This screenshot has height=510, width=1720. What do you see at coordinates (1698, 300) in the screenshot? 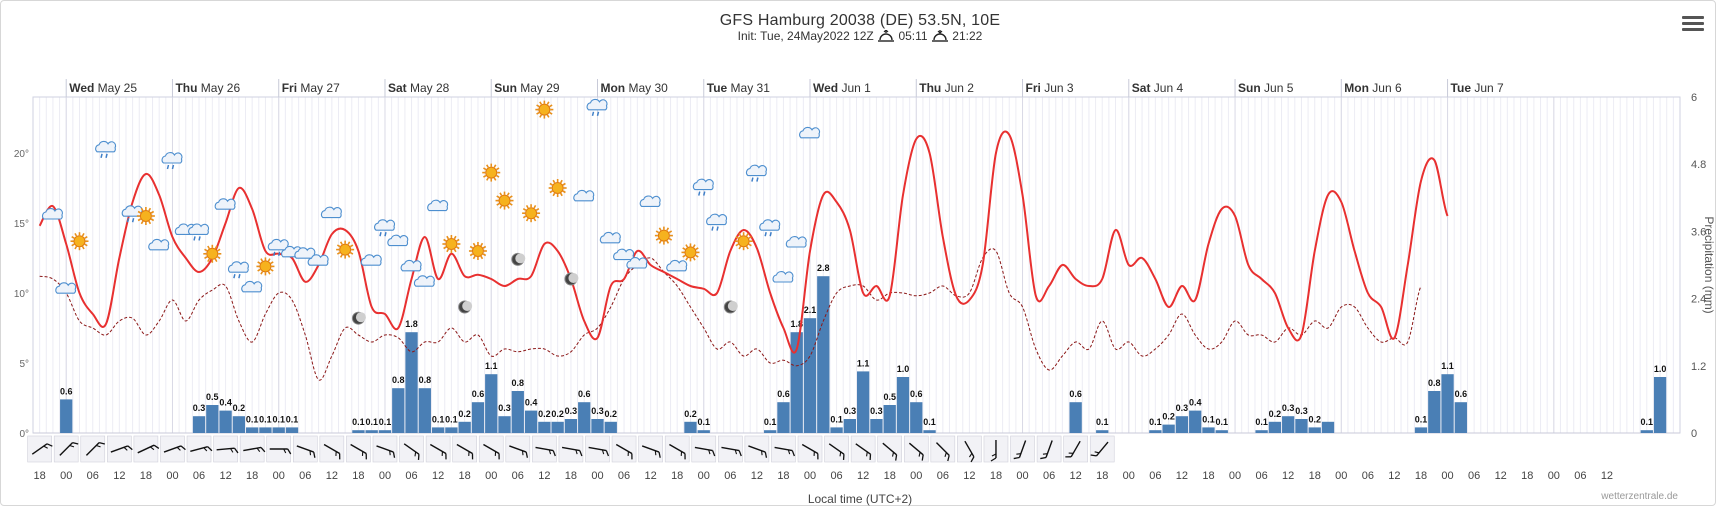
I see `y-tick-right: 2.4` at bounding box center [1698, 300].